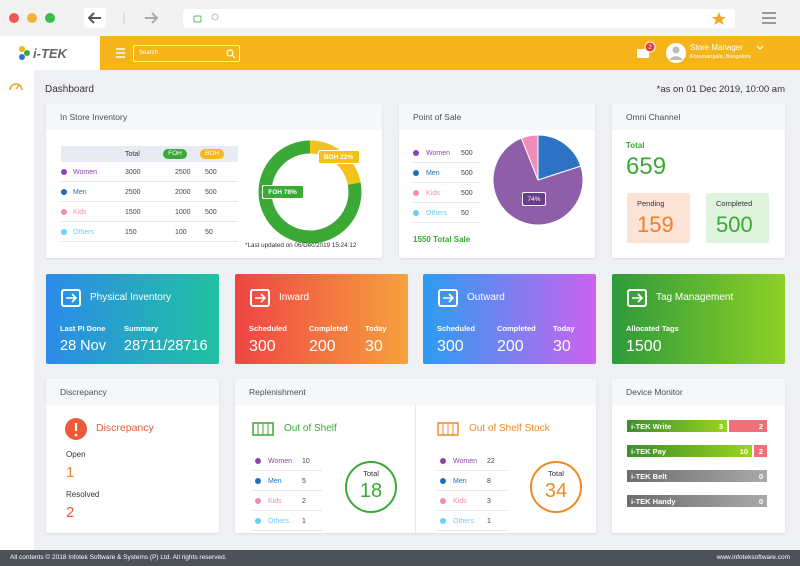 This screenshot has height=566, width=800. What do you see at coordinates (437, 117) in the screenshot?
I see `card-title: Point of Sale` at bounding box center [437, 117].